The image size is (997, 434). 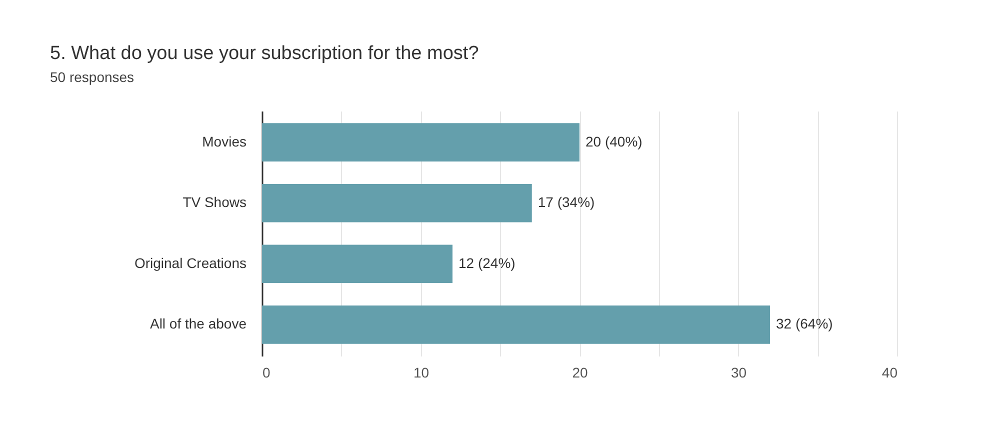 I want to click on x-tick-label: 20, so click(x=580, y=372).